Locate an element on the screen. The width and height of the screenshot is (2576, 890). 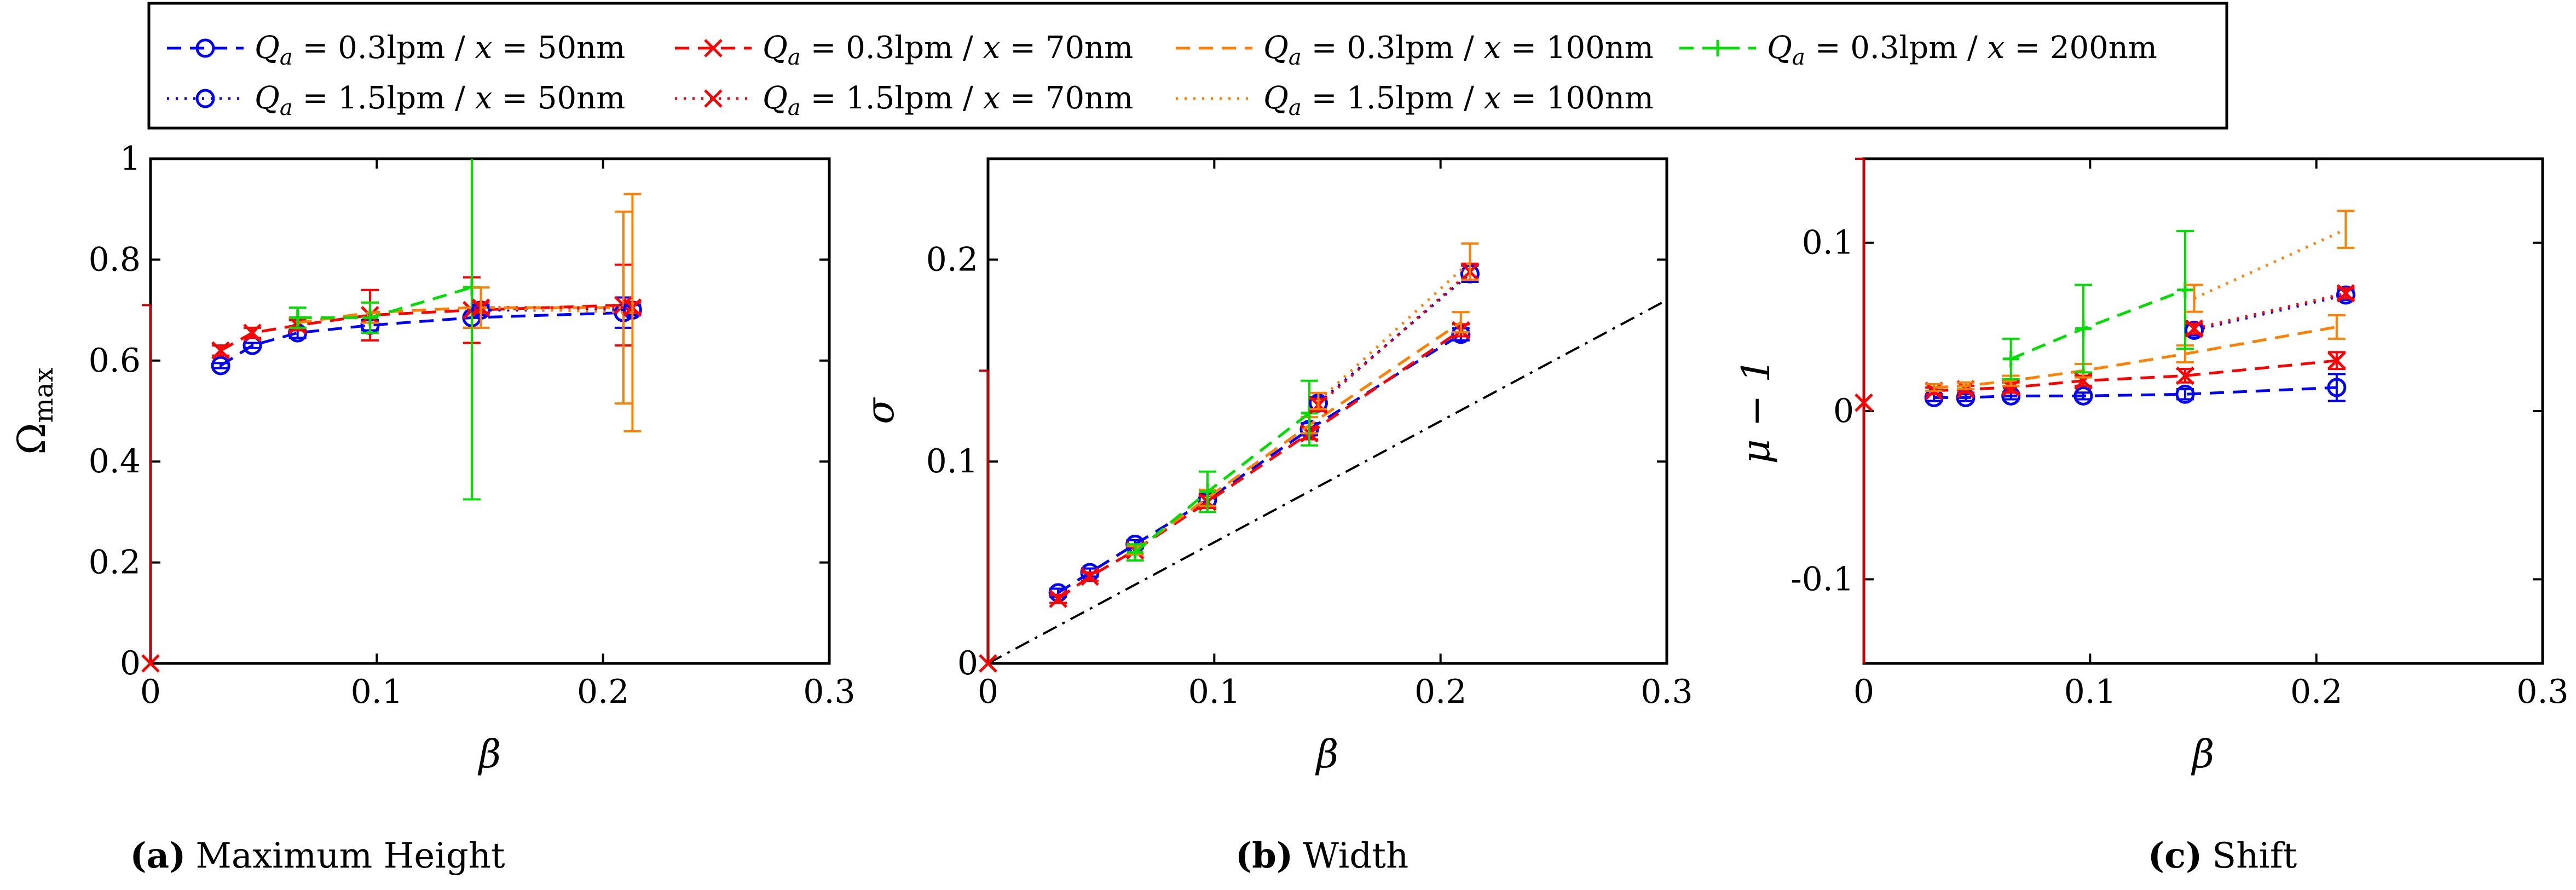
y-tick-label: 0.6 is located at coordinates (115, 361).